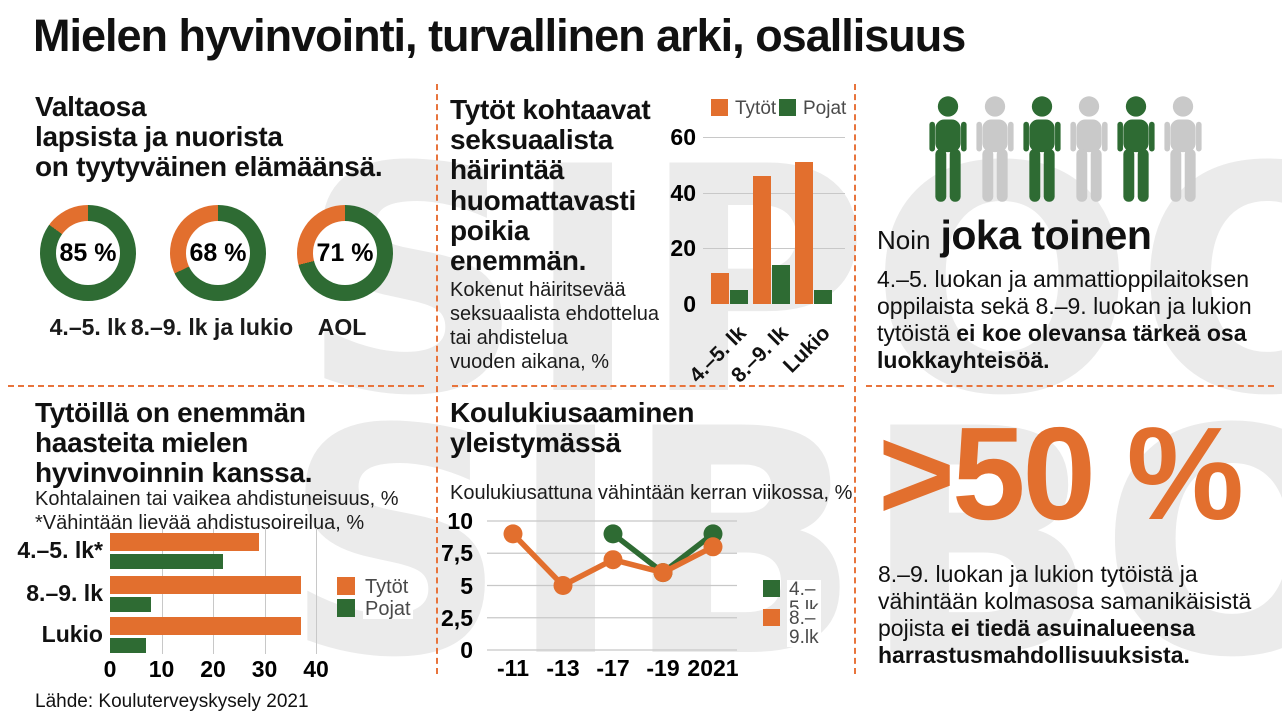 This screenshot has height=725, width=1282. Describe the element at coordinates (572, 428) in the screenshot. I see `bullying-heading: Koulukiusaaminen yleistymässä` at that location.